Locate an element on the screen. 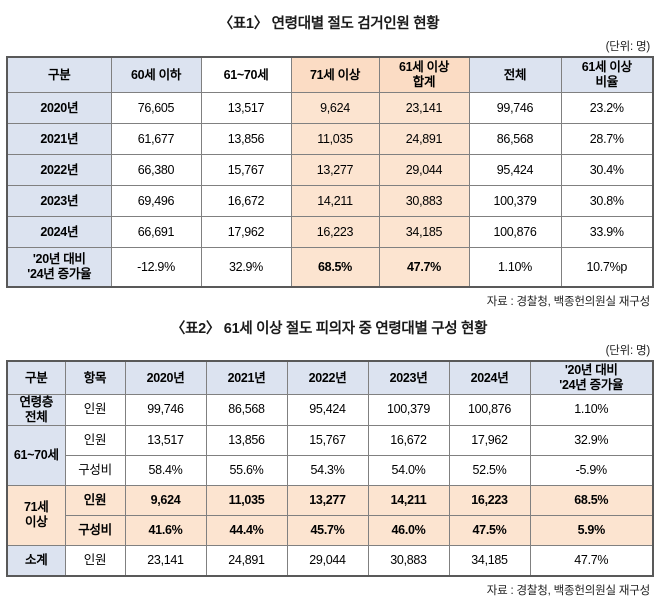  table2-cell: 24,891 is located at coordinates (246, 560).